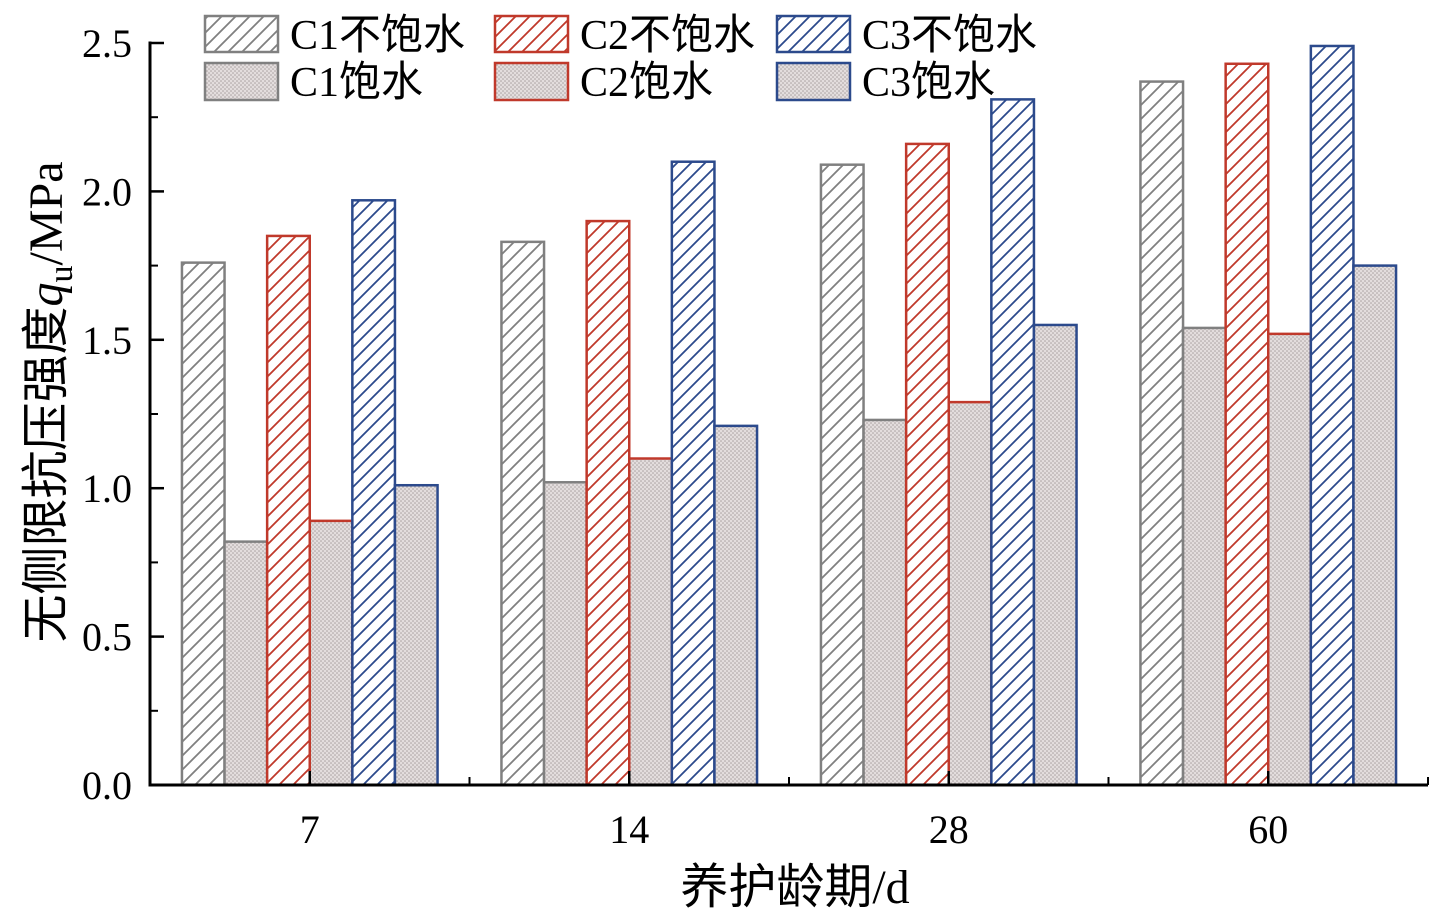 The height and width of the screenshot is (923, 1441). What do you see at coordinates (107, 785) in the screenshot?
I see `y-tick-label-1: 0.0` at bounding box center [107, 785].